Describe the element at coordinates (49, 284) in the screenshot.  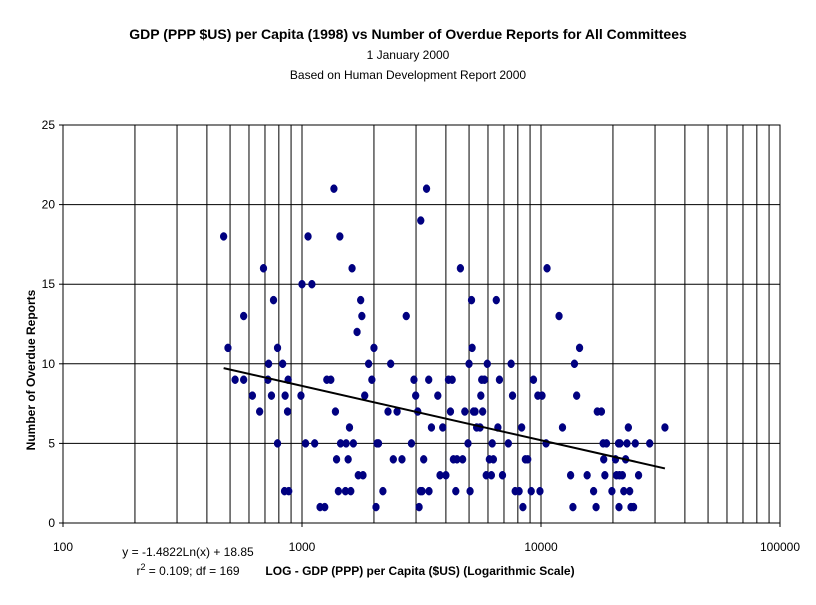
I see `y-tick-label: 15` at that location.